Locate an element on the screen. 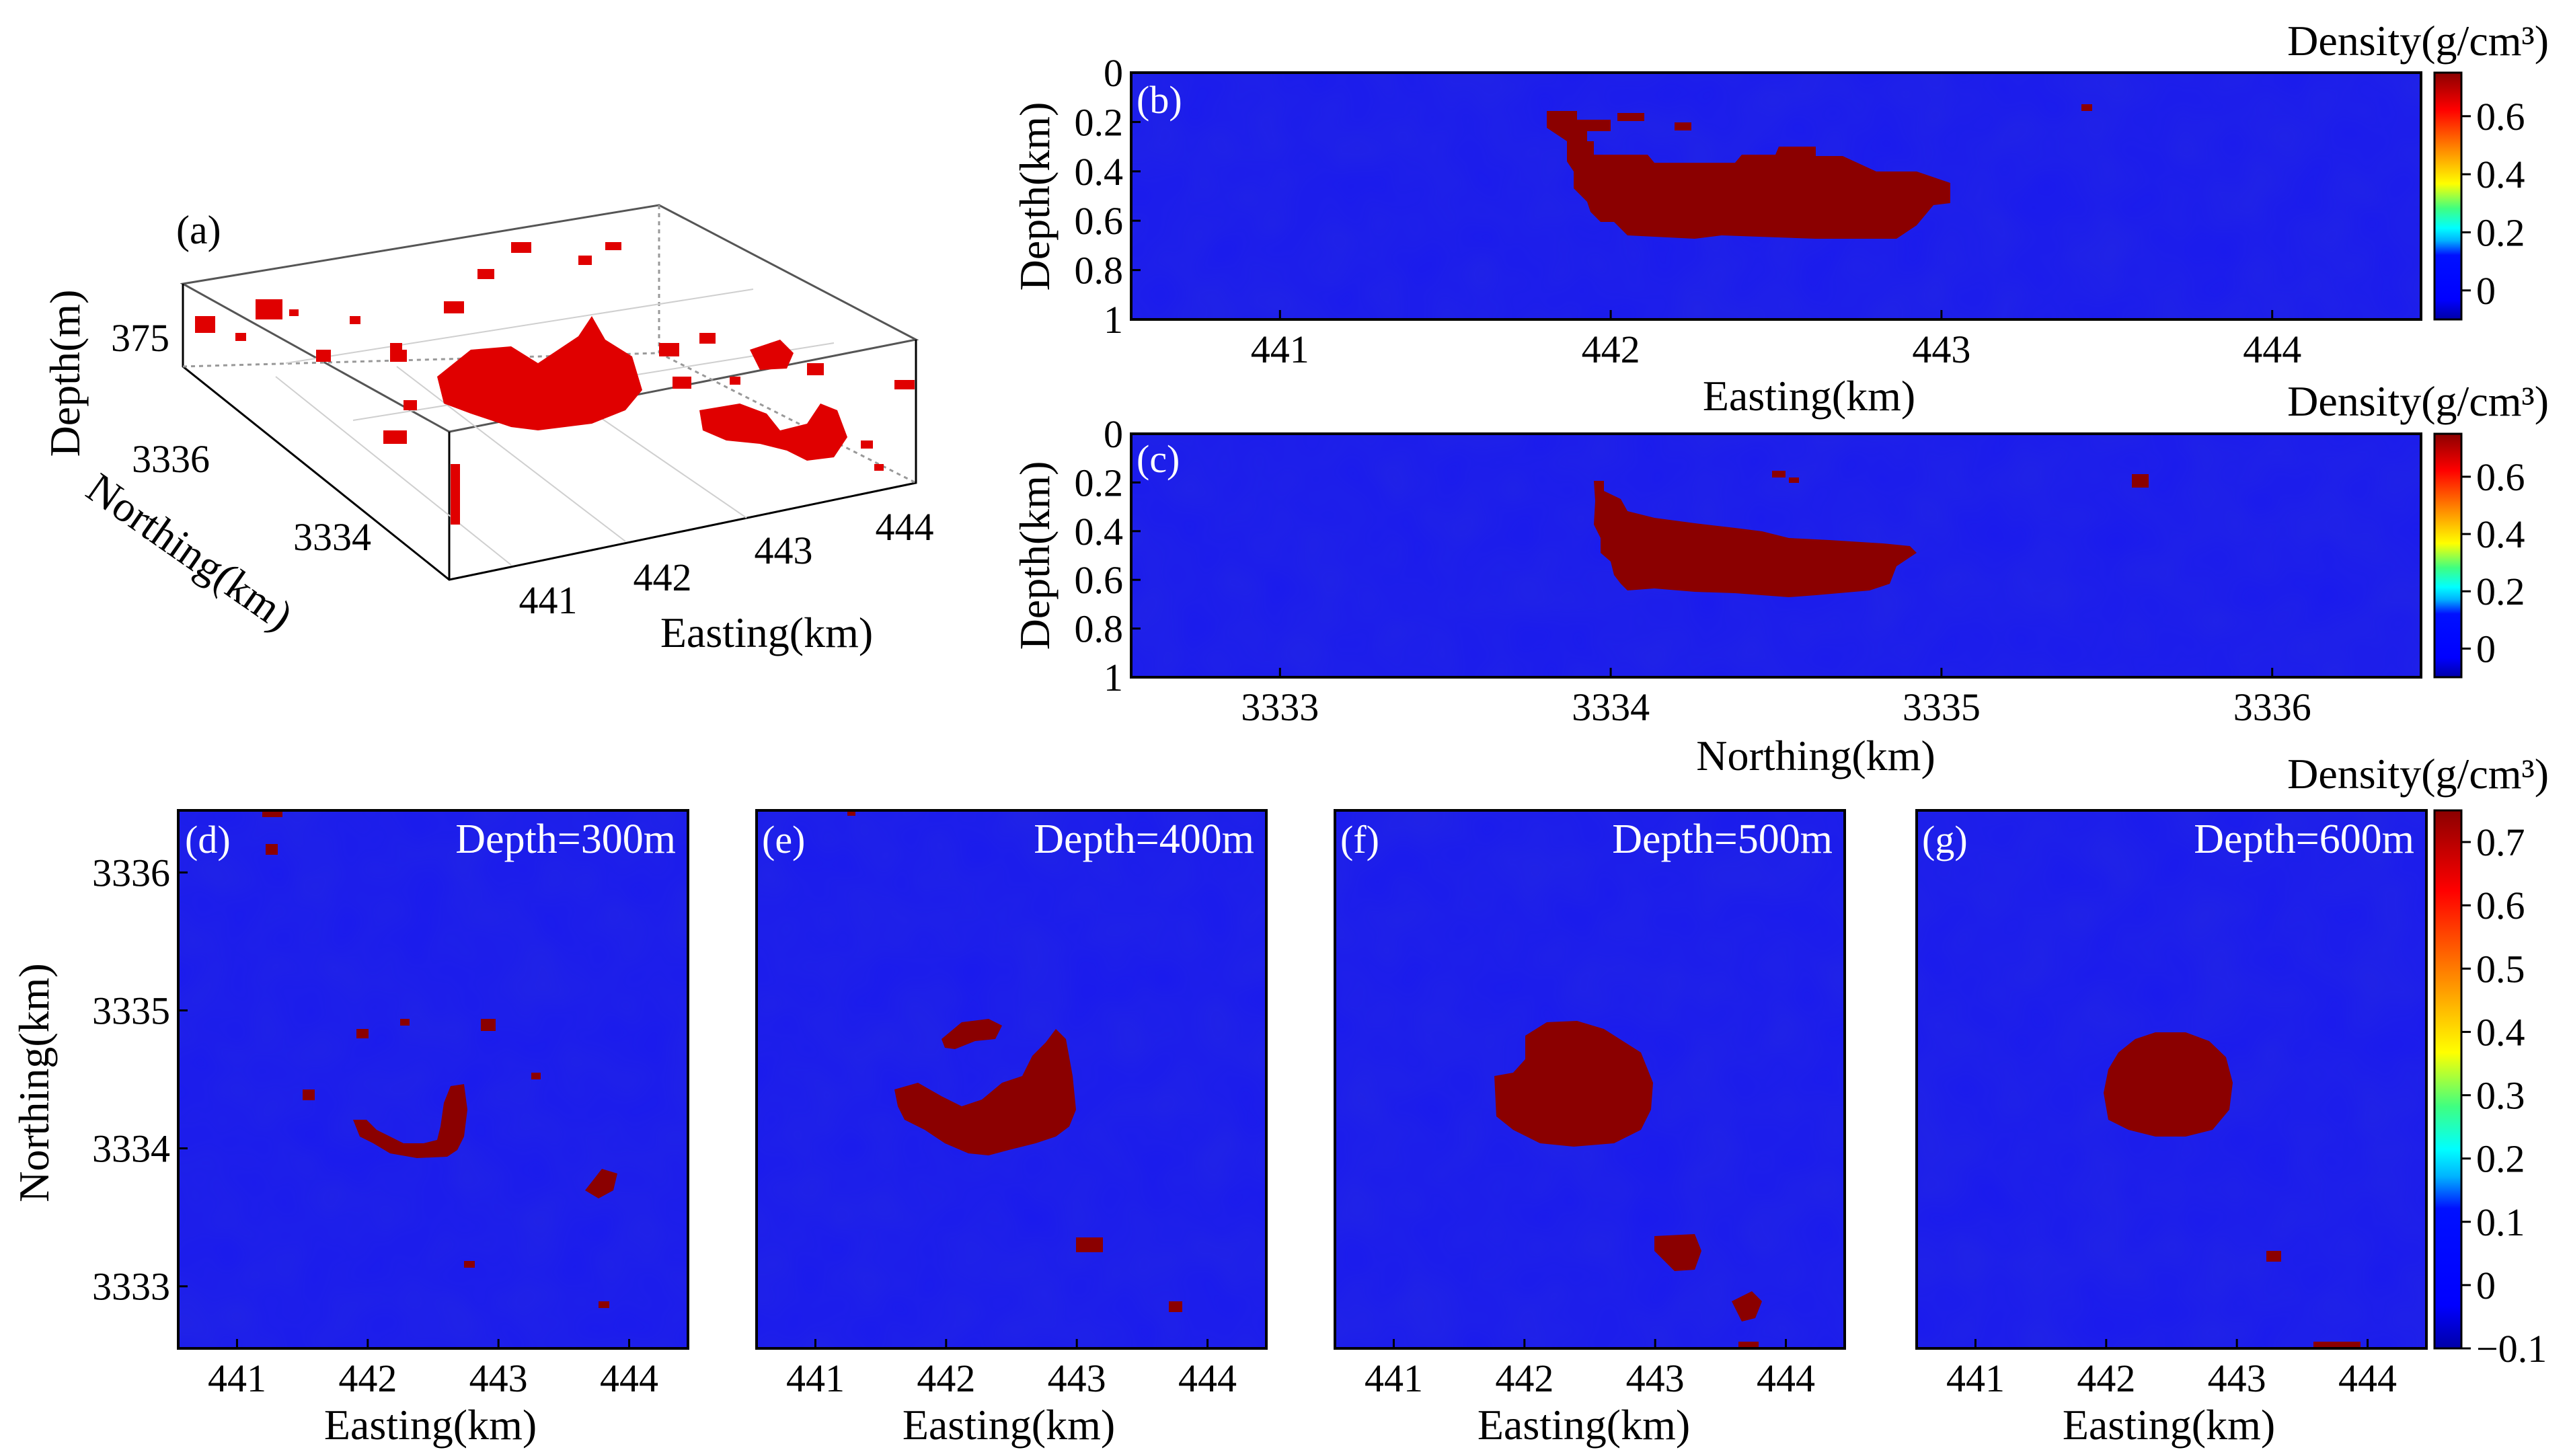 The width and height of the screenshot is (2571, 1456). panel-e-anomaly is located at coordinates (985, 1092).